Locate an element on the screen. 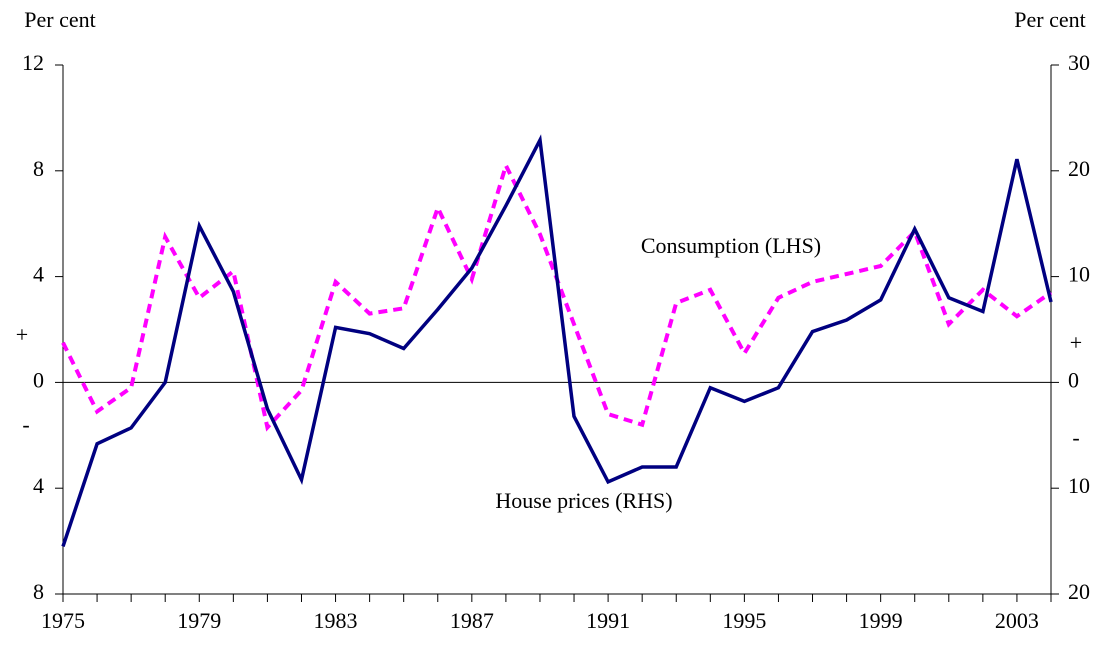  y2-axis-label: Per cent is located at coordinates (1049, 19).